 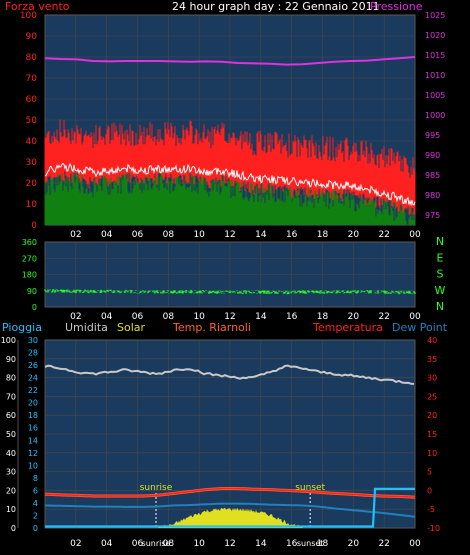 I want to click on percent-tick-label: 20, so click(x=11, y=490).